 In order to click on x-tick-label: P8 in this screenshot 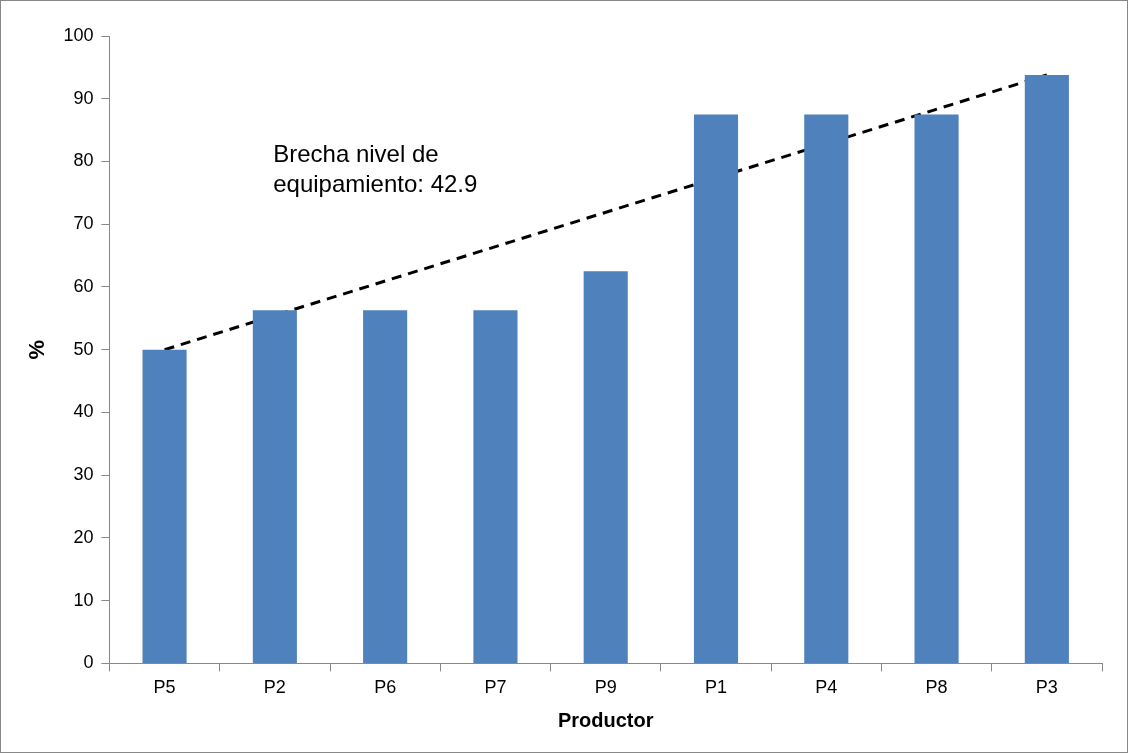, I will do `click(936, 687)`.